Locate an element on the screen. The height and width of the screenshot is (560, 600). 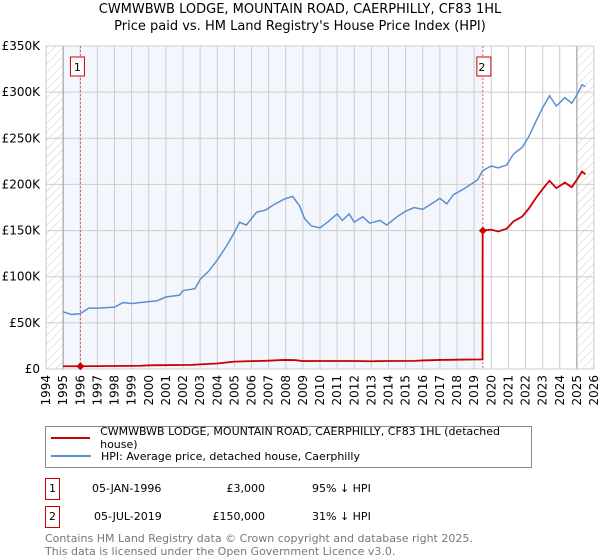
sale-hpi-diff: 95% ↓ HPI is located at coordinates (341, 488).